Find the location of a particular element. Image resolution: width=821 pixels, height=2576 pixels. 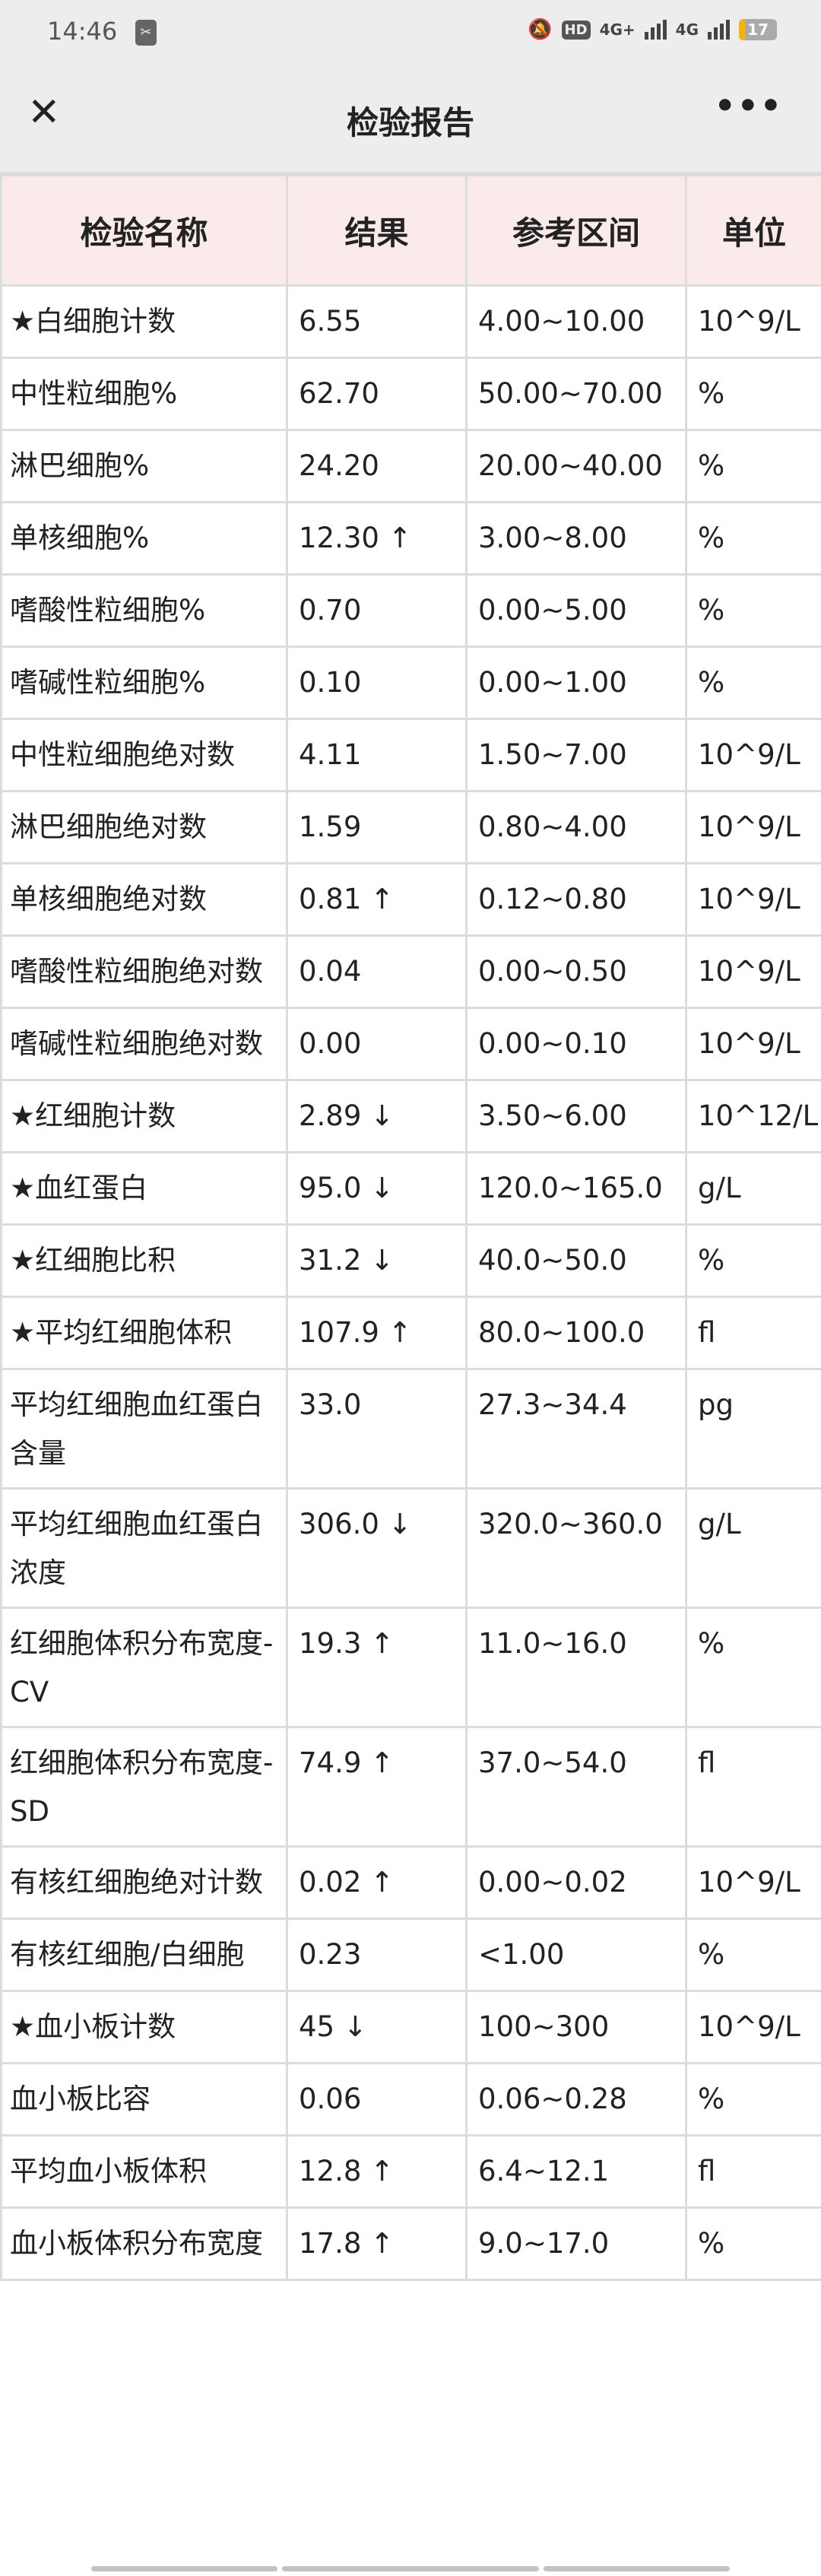

table-row: 中性粒细胞% 62.70 50.00~70.00% is located at coordinates (410, 394).